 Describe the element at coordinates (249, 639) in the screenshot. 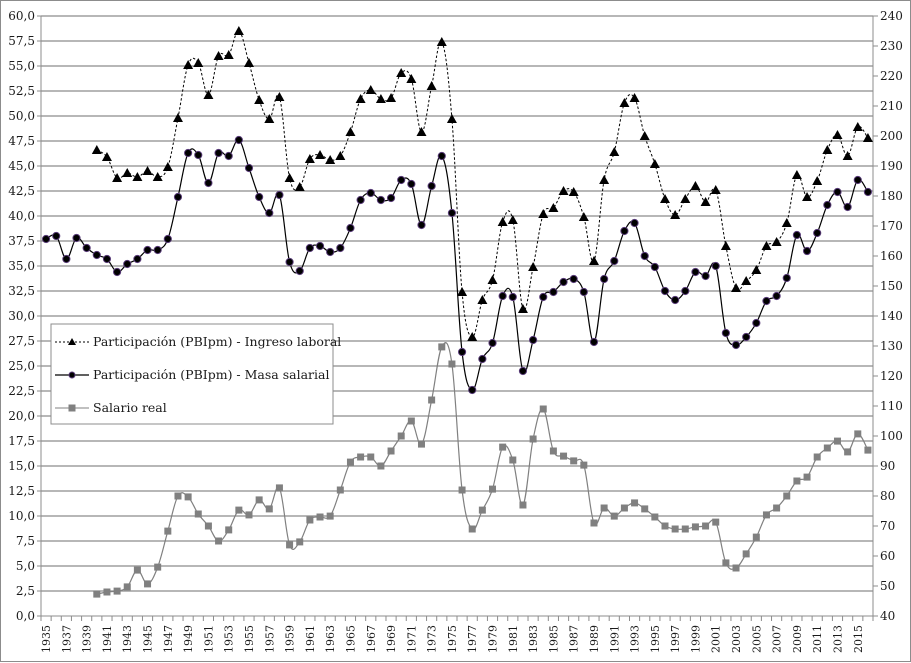

I see `x-tick-label: 1955` at that location.